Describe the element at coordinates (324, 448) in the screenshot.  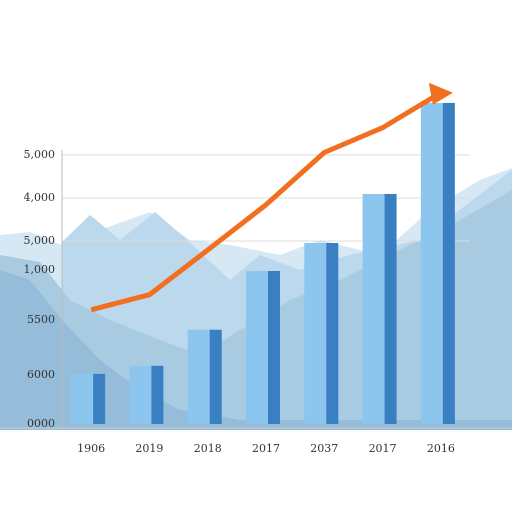
I see `x-tick-label: 2037` at that location.